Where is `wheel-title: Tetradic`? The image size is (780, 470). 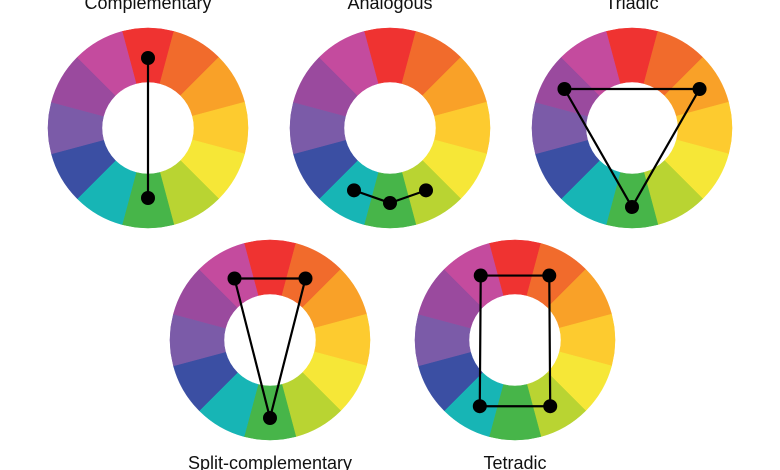 wheel-title: Tetradic is located at coordinates (514, 461).